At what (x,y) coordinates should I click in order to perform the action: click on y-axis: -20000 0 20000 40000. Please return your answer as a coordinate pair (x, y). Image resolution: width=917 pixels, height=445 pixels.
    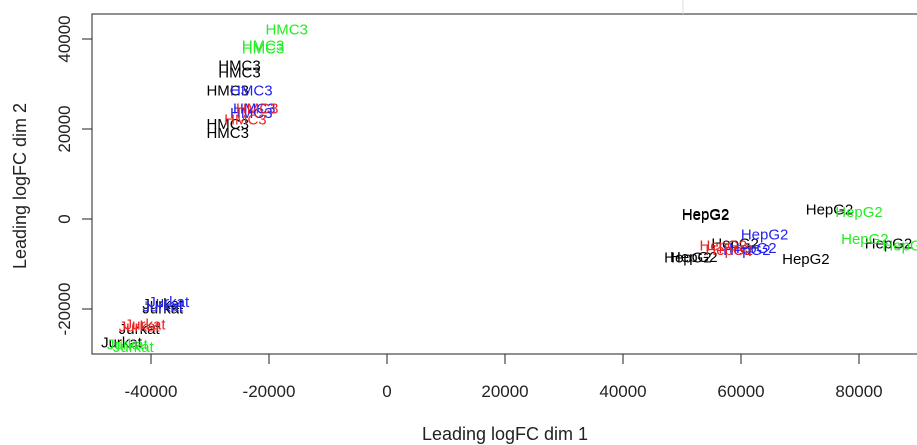
    Looking at the image, I should click on (74, 175).